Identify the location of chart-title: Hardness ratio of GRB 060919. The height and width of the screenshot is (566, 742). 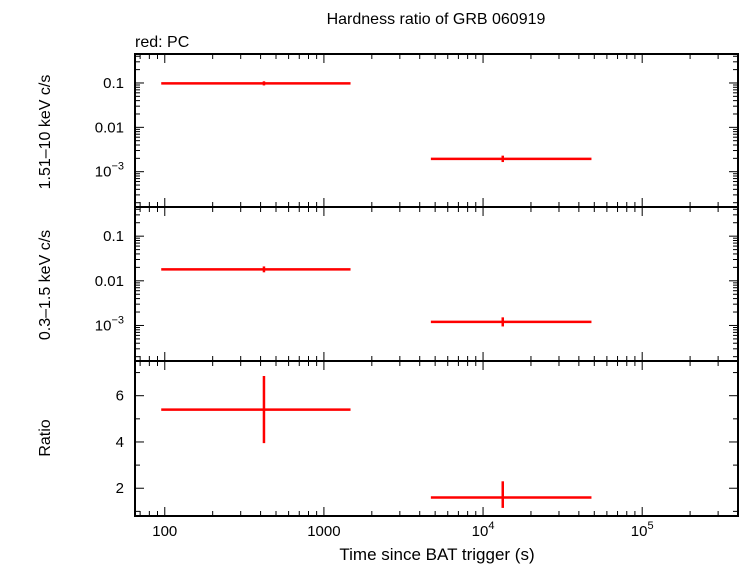
(436, 19).